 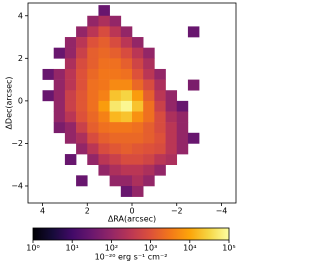 What do you see at coordinates (17, 185) in the screenshot?
I see `y-tick-label: −4` at bounding box center [17, 185].